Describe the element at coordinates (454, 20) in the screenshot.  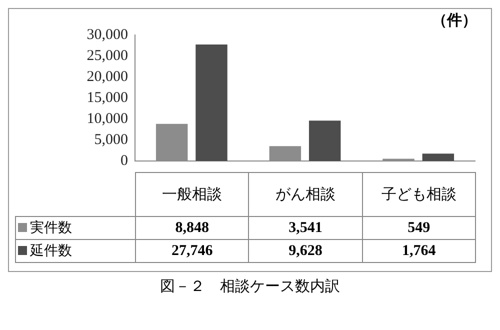
I see `y-axis-title: （件）` at that location.